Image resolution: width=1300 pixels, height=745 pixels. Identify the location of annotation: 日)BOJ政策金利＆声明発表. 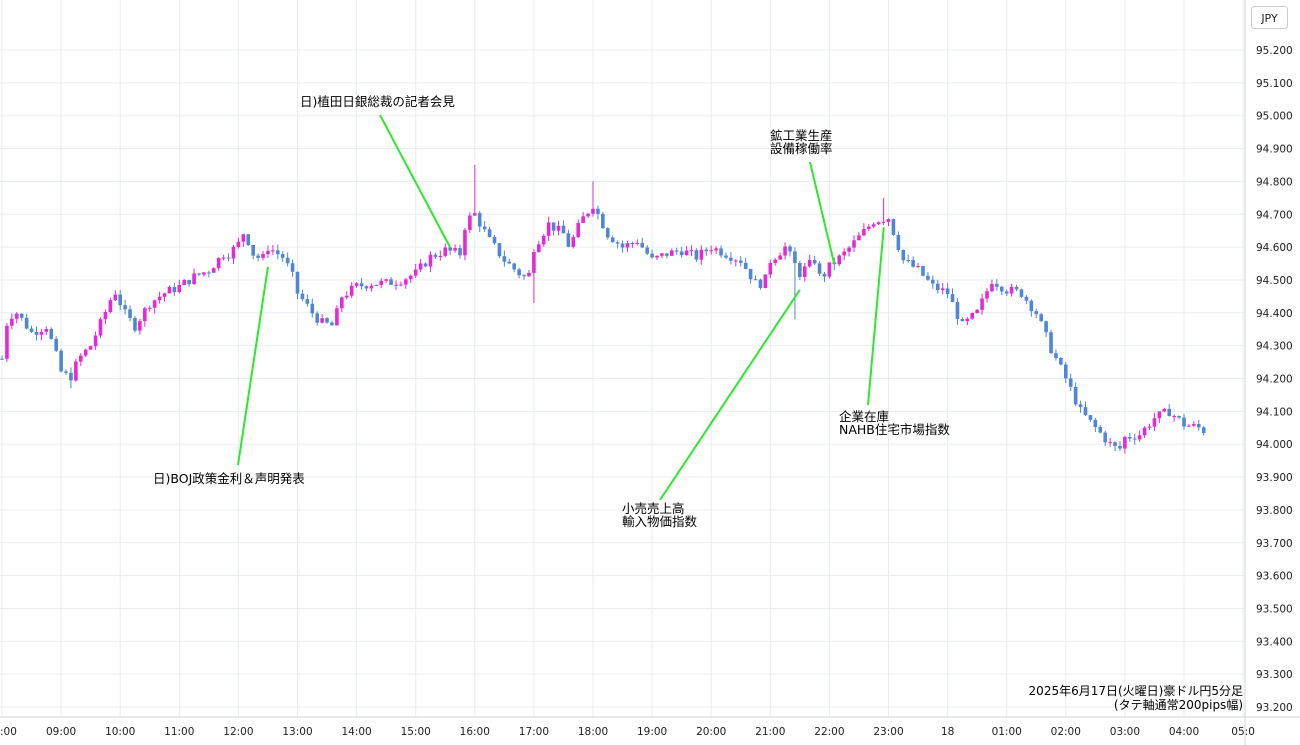
(229, 376).